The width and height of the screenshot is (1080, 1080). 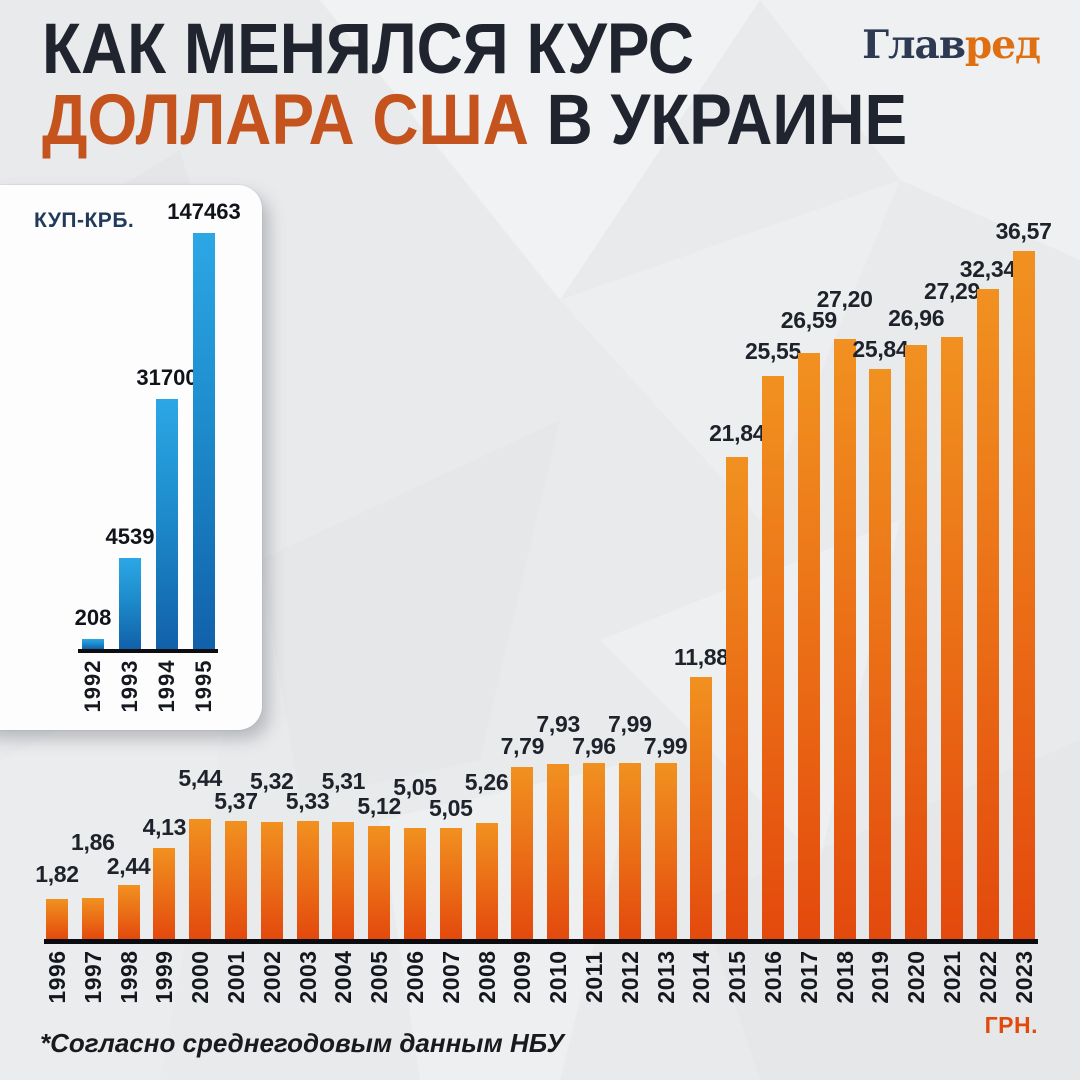 What do you see at coordinates (916, 642) in the screenshot?
I see `bar-2020` at bounding box center [916, 642].